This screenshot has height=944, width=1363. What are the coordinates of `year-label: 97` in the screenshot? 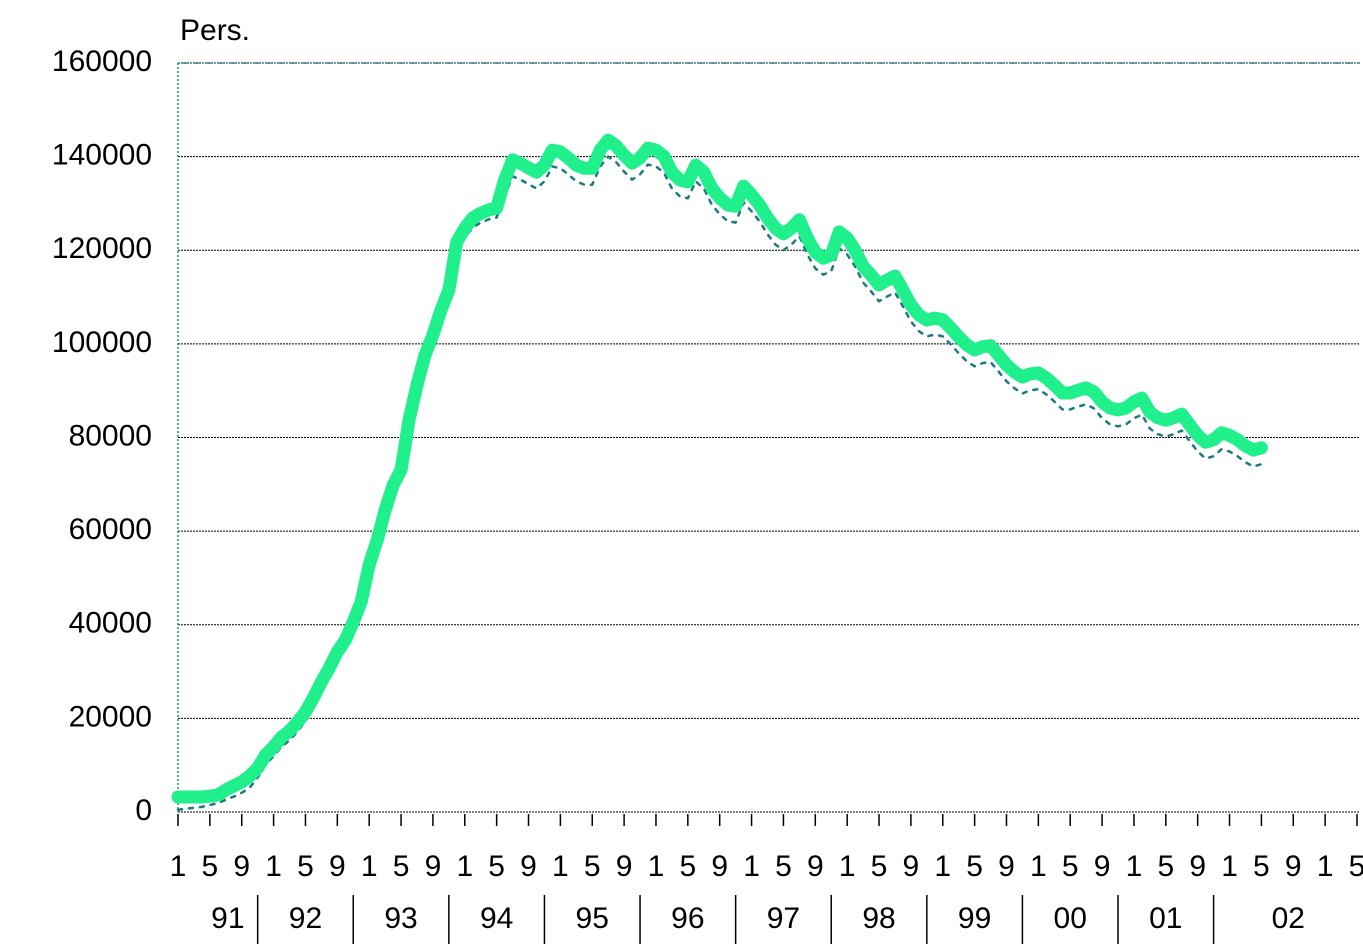 It's located at (783, 918).